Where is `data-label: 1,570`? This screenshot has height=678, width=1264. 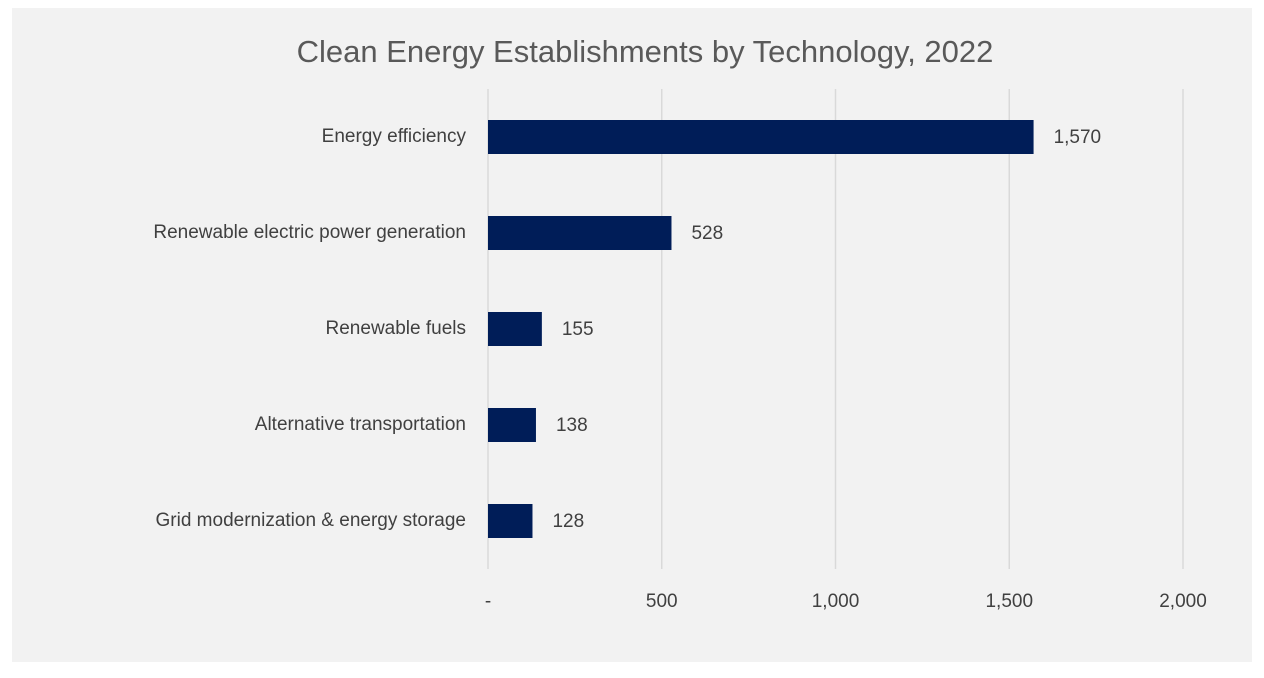 data-label: 1,570 is located at coordinates (1078, 137).